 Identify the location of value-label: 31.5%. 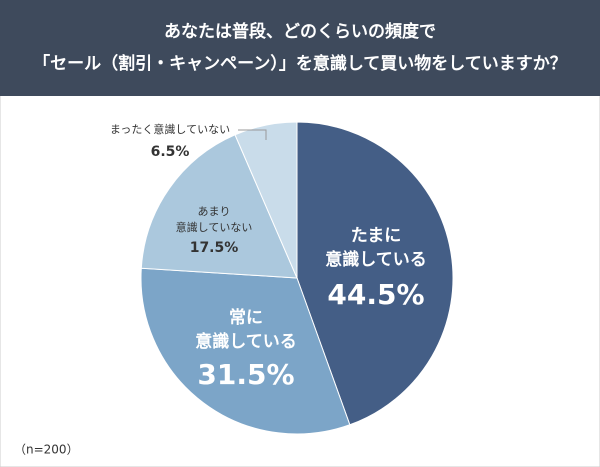
(245, 374).